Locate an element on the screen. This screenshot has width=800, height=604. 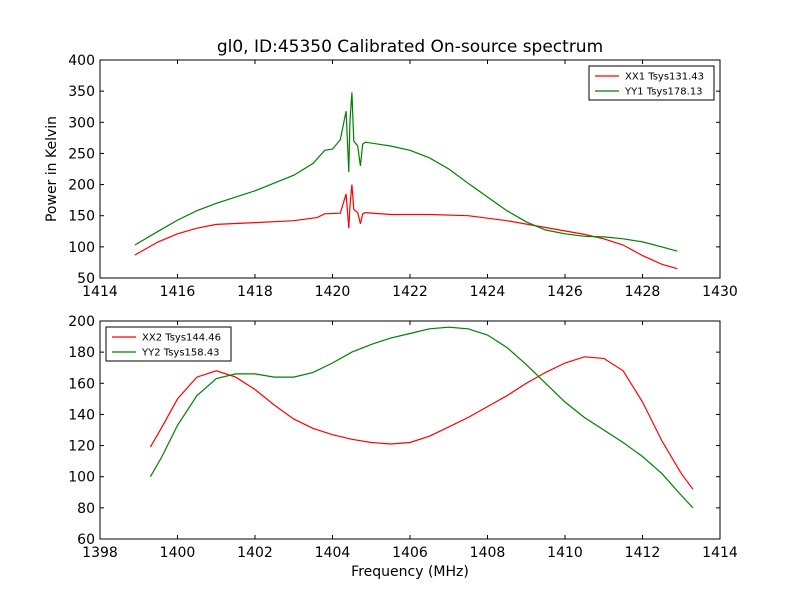
x-tick-label: 1420 is located at coordinates (333, 292).